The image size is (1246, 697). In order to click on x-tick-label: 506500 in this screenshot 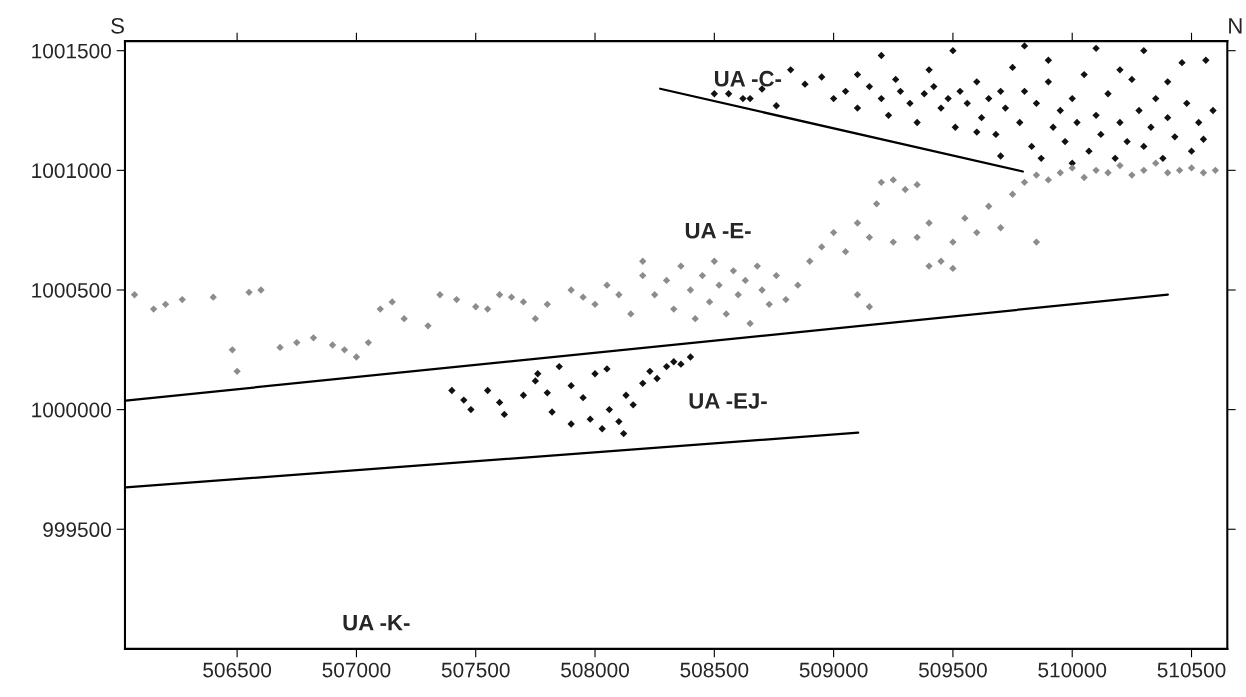, I will do `click(237, 670)`.